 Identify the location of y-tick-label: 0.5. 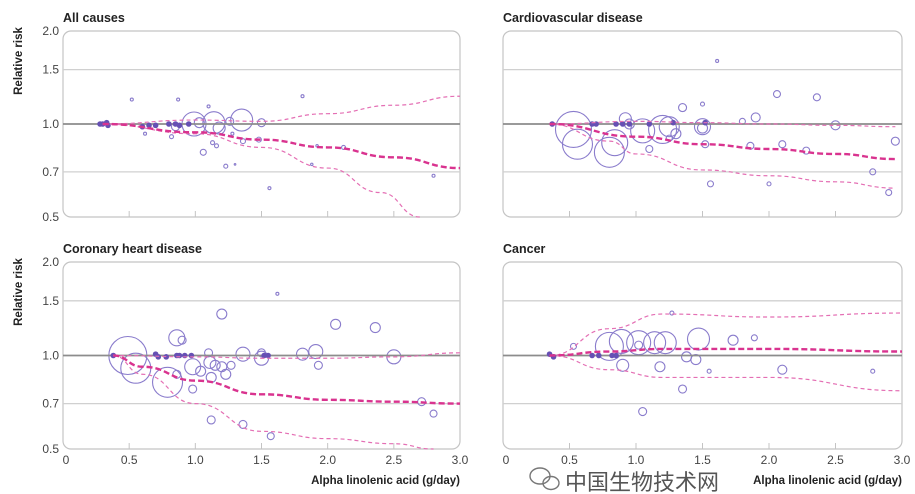
(50, 449).